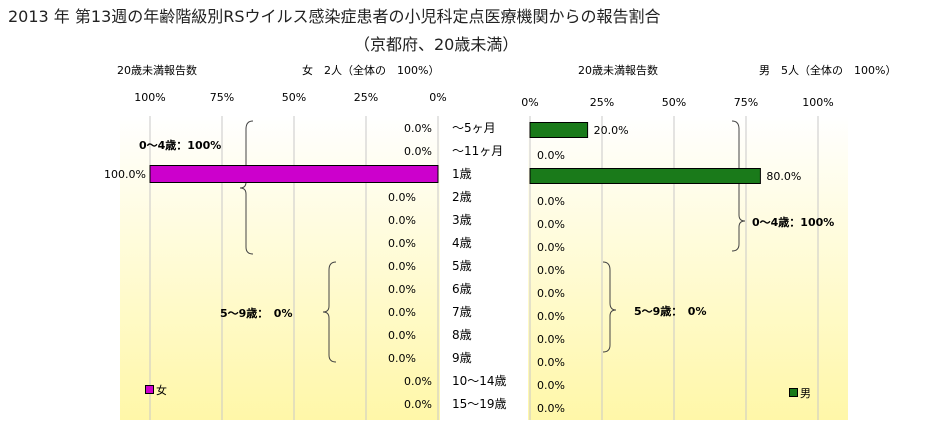 This screenshot has width=944, height=443. Describe the element at coordinates (670, 311) in the screenshot. I see `male-group-label-5-9: 5～9歳： 0%` at that location.